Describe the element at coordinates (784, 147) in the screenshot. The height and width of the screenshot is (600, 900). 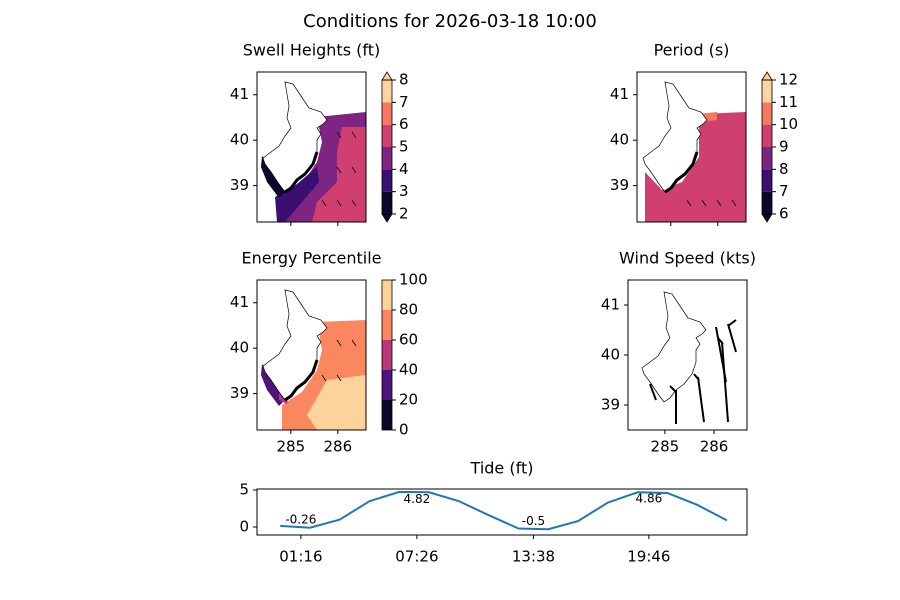
I see `colorbar-tick-label: 9` at that location.